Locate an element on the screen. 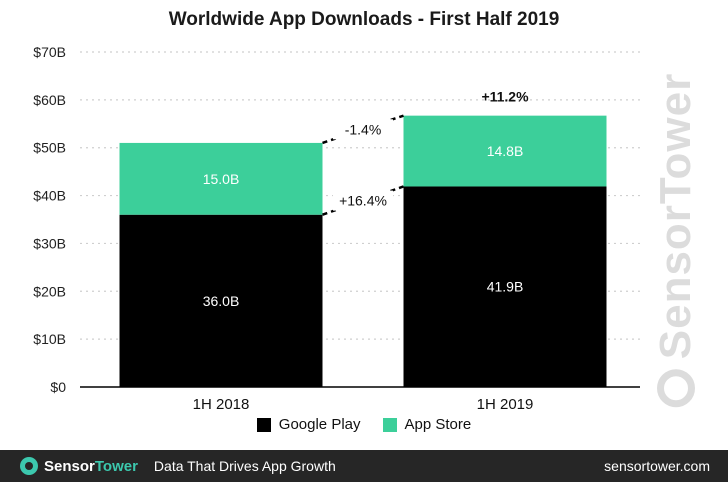  footer-brand-tower: Tower is located at coordinates (116, 466).